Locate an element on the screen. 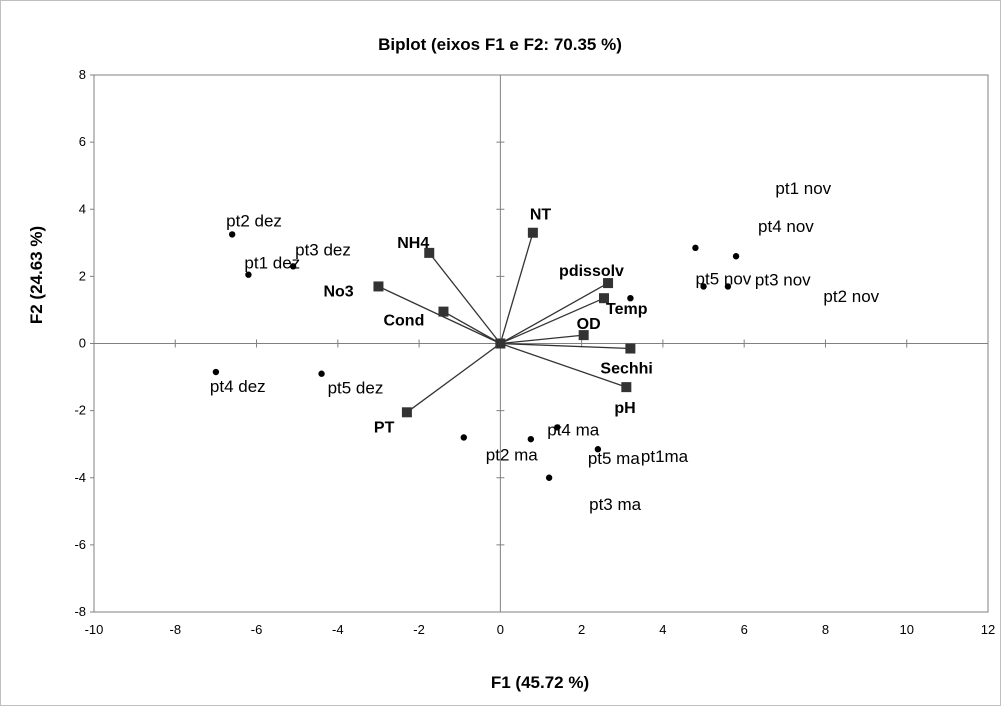 The height and width of the screenshot is (706, 1001). observation-label: pt2 dez is located at coordinates (254, 220).